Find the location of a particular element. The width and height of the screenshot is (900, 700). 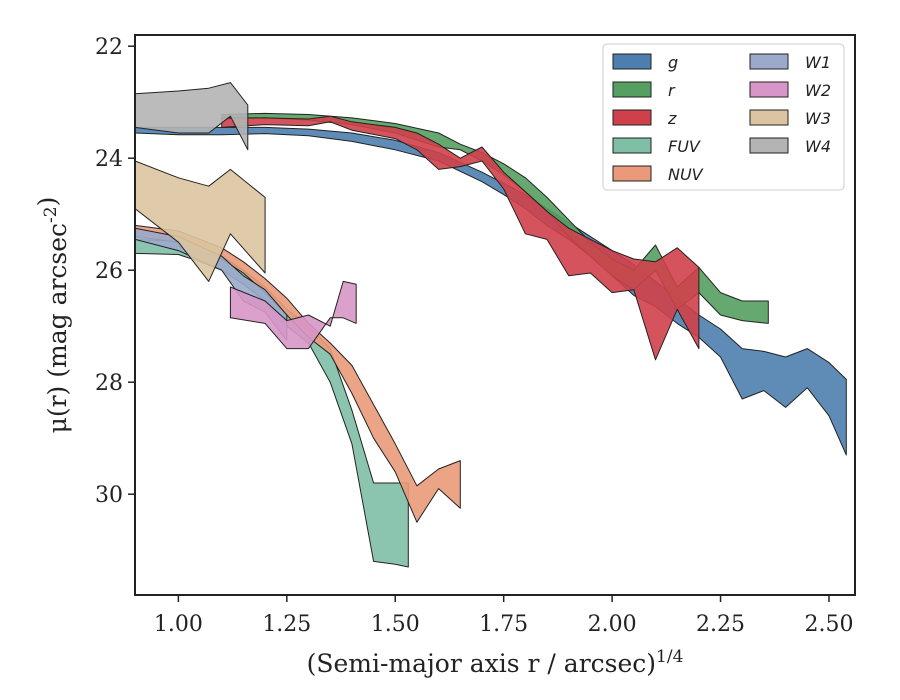

legend-swatch-z is located at coordinates (632, 117).